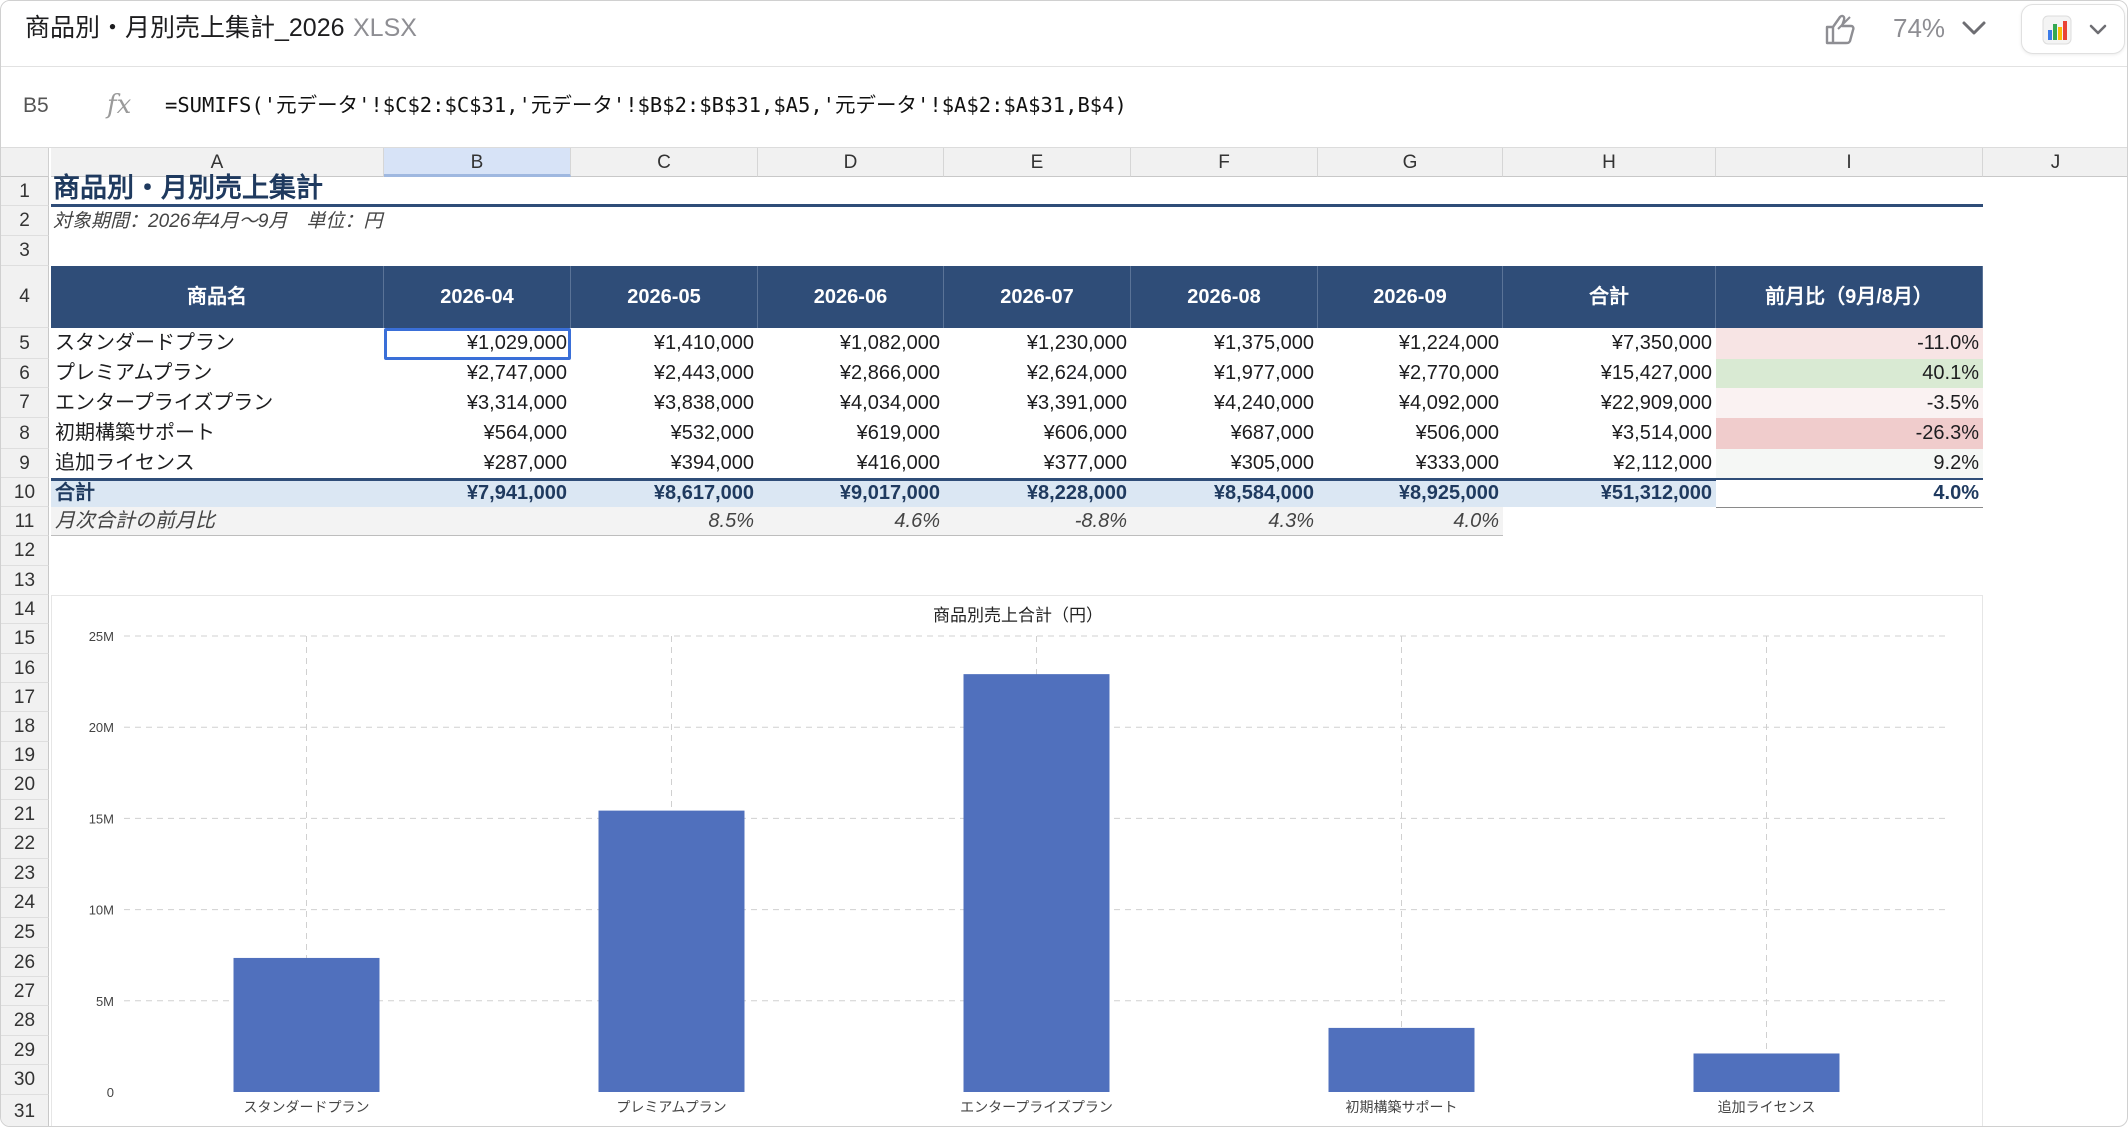  I want to click on row-header-3: 3, so click(25, 251).